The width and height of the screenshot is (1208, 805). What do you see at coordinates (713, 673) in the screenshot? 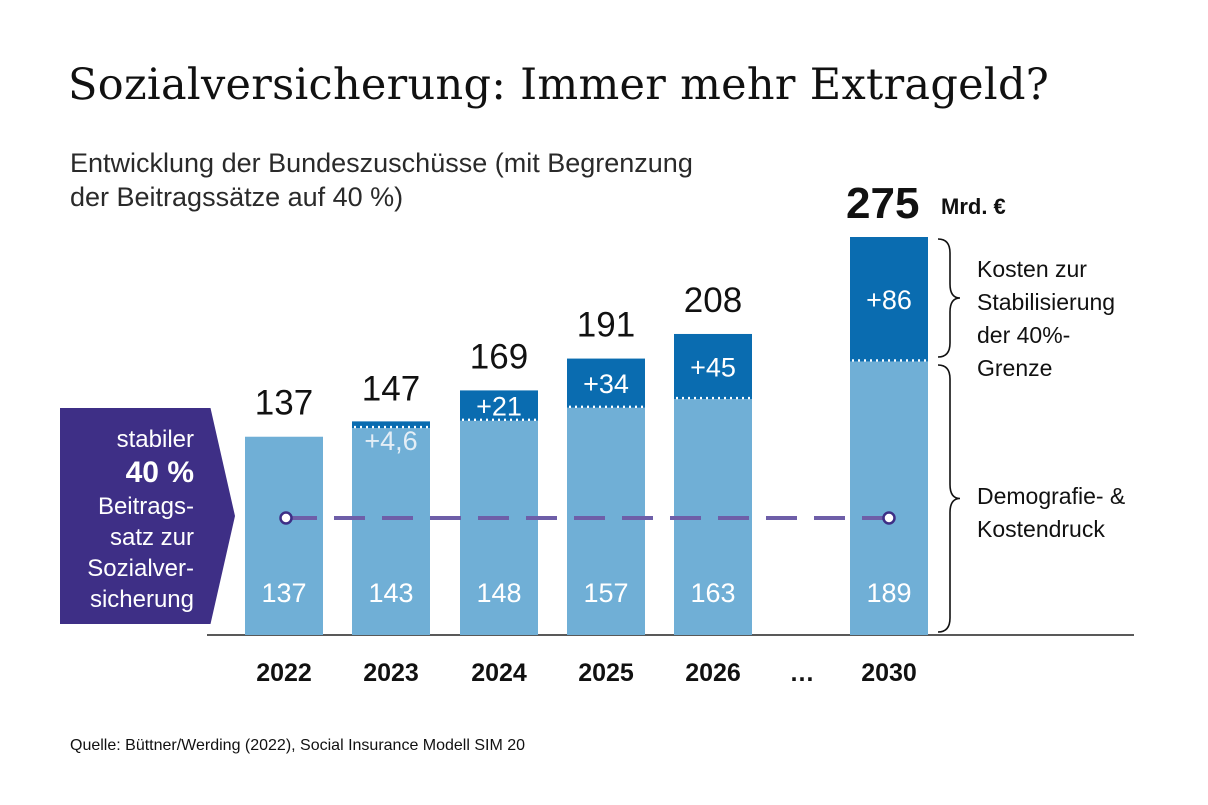
I see `x-tick-label-4: 2026` at bounding box center [713, 673].